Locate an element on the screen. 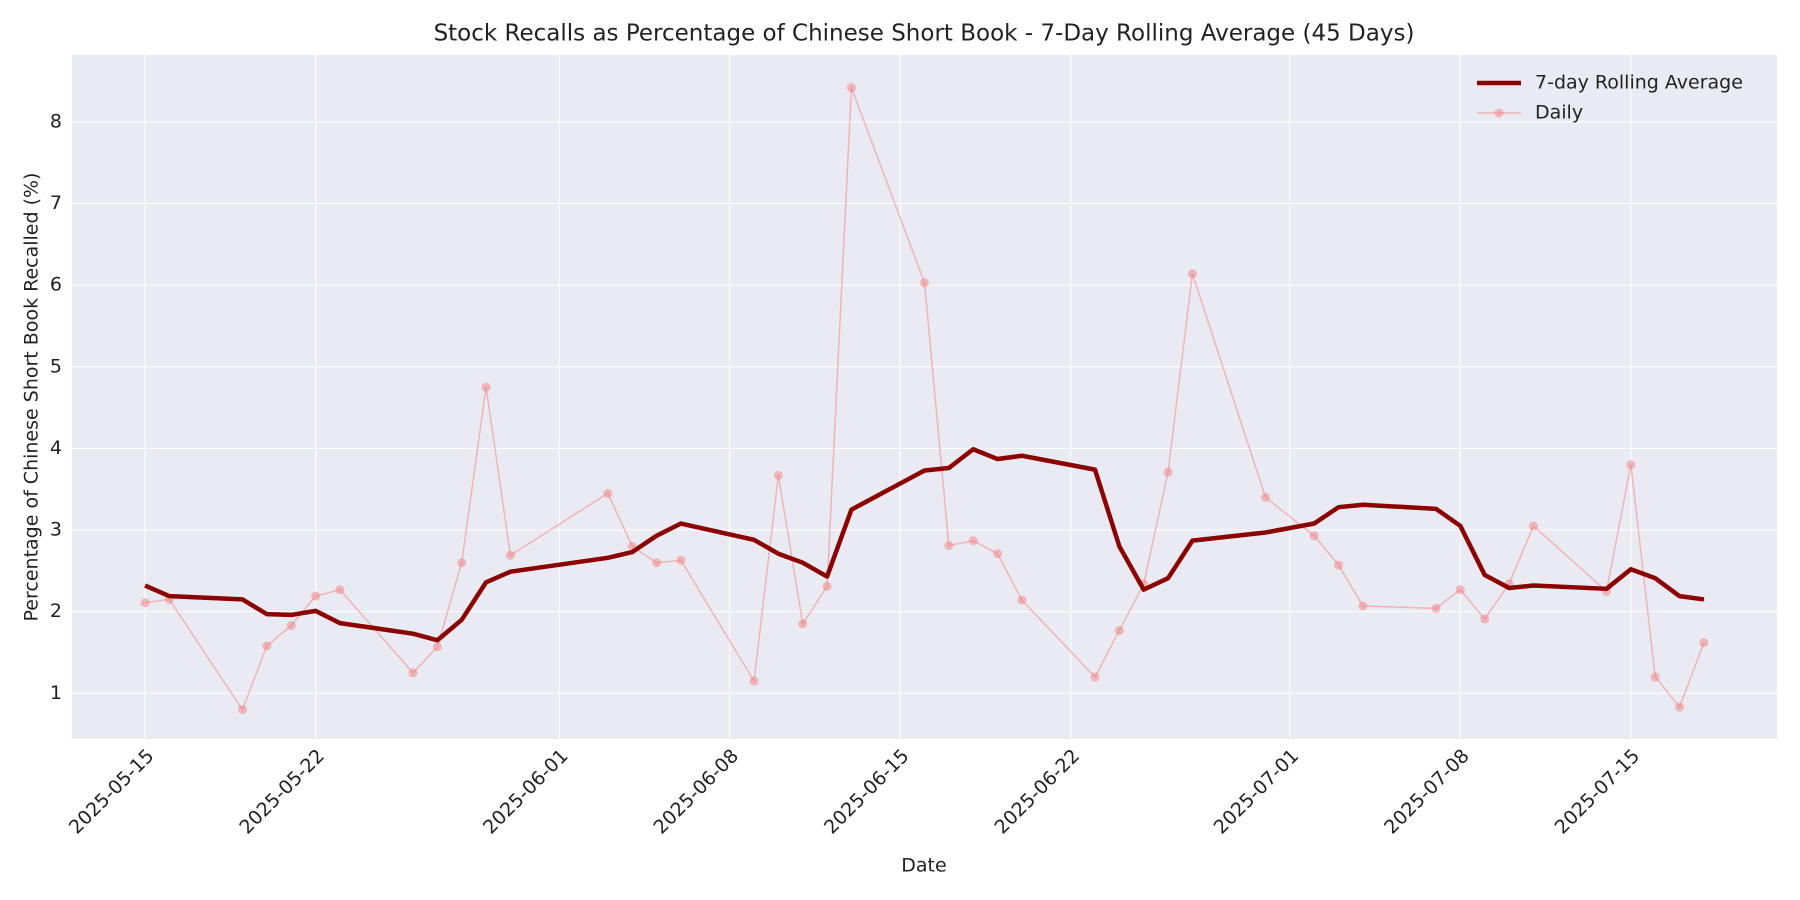 Image resolution: width=1800 pixels, height=900 pixels. x-axis-label: Date is located at coordinates (923, 866).